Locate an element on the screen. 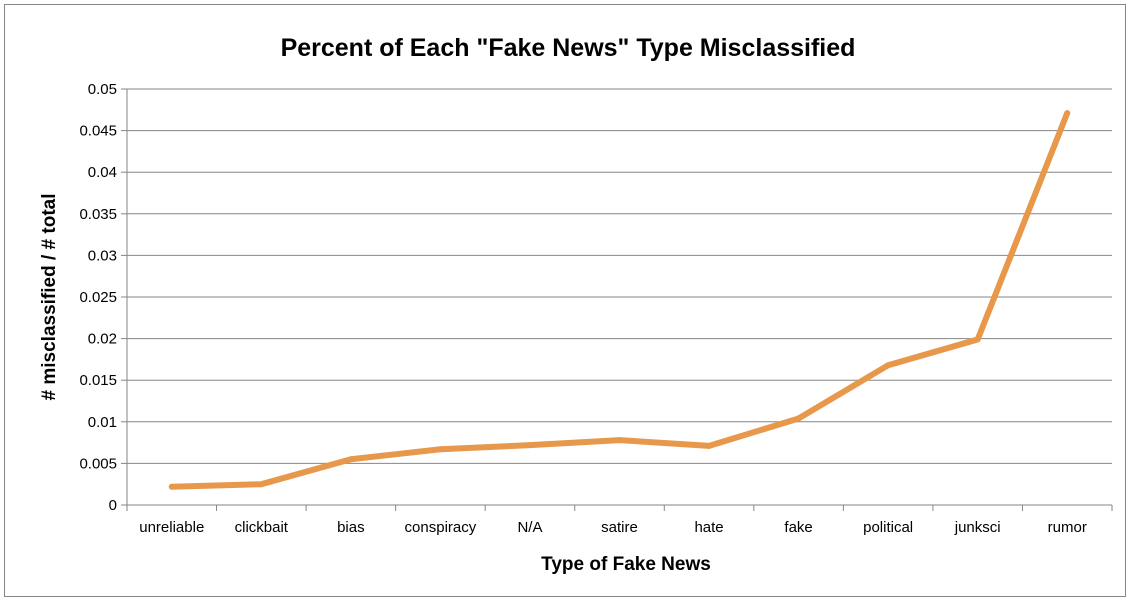 This screenshot has width=1130, height=601. y-tick-label: 0.005 is located at coordinates (98, 463).